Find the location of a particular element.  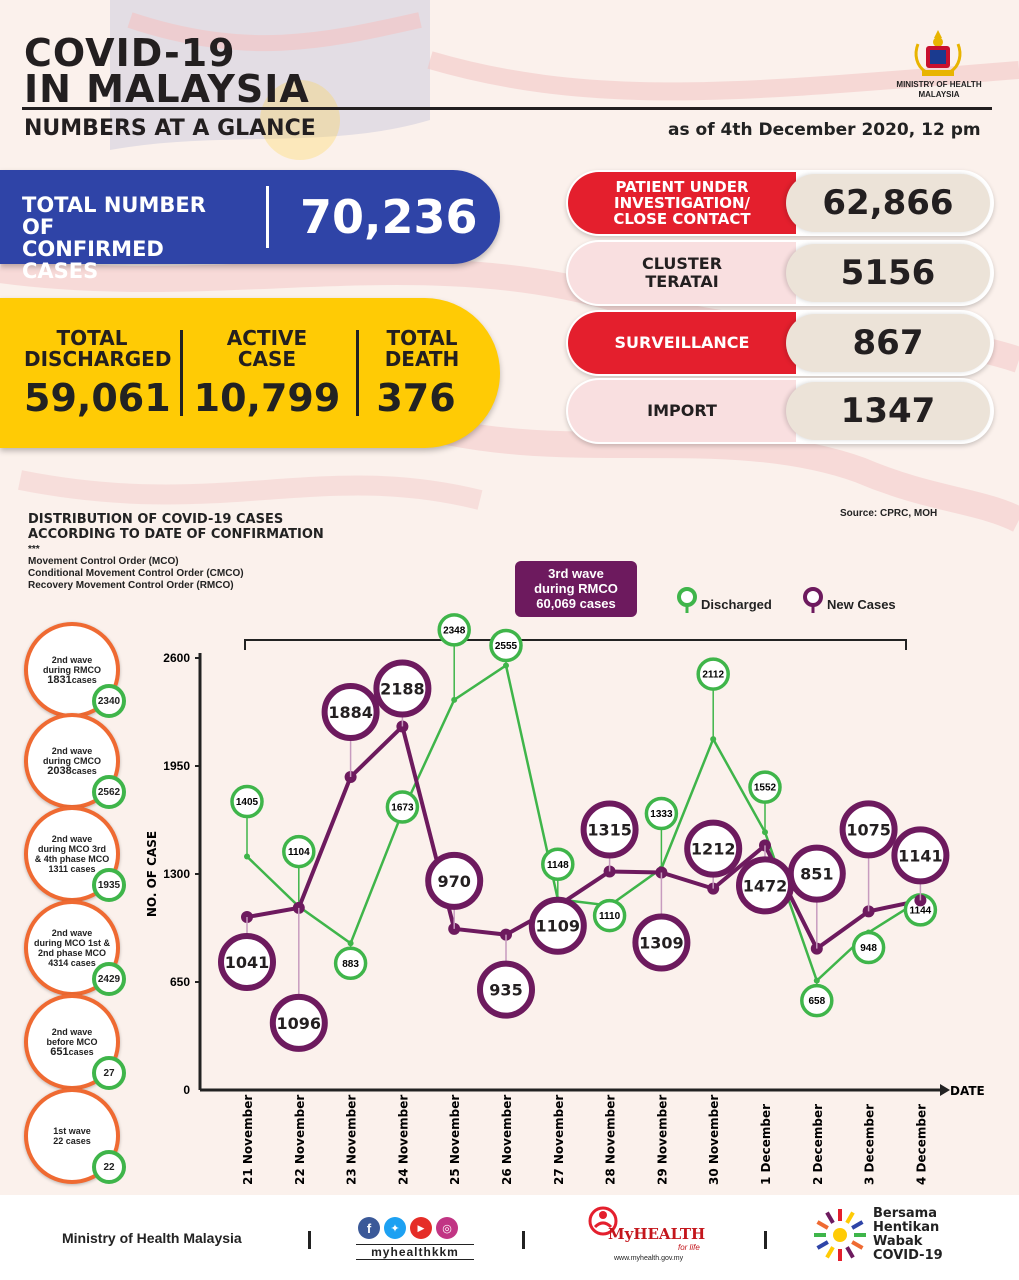

category-value-box: 5156 is located at coordinates (888, 273).